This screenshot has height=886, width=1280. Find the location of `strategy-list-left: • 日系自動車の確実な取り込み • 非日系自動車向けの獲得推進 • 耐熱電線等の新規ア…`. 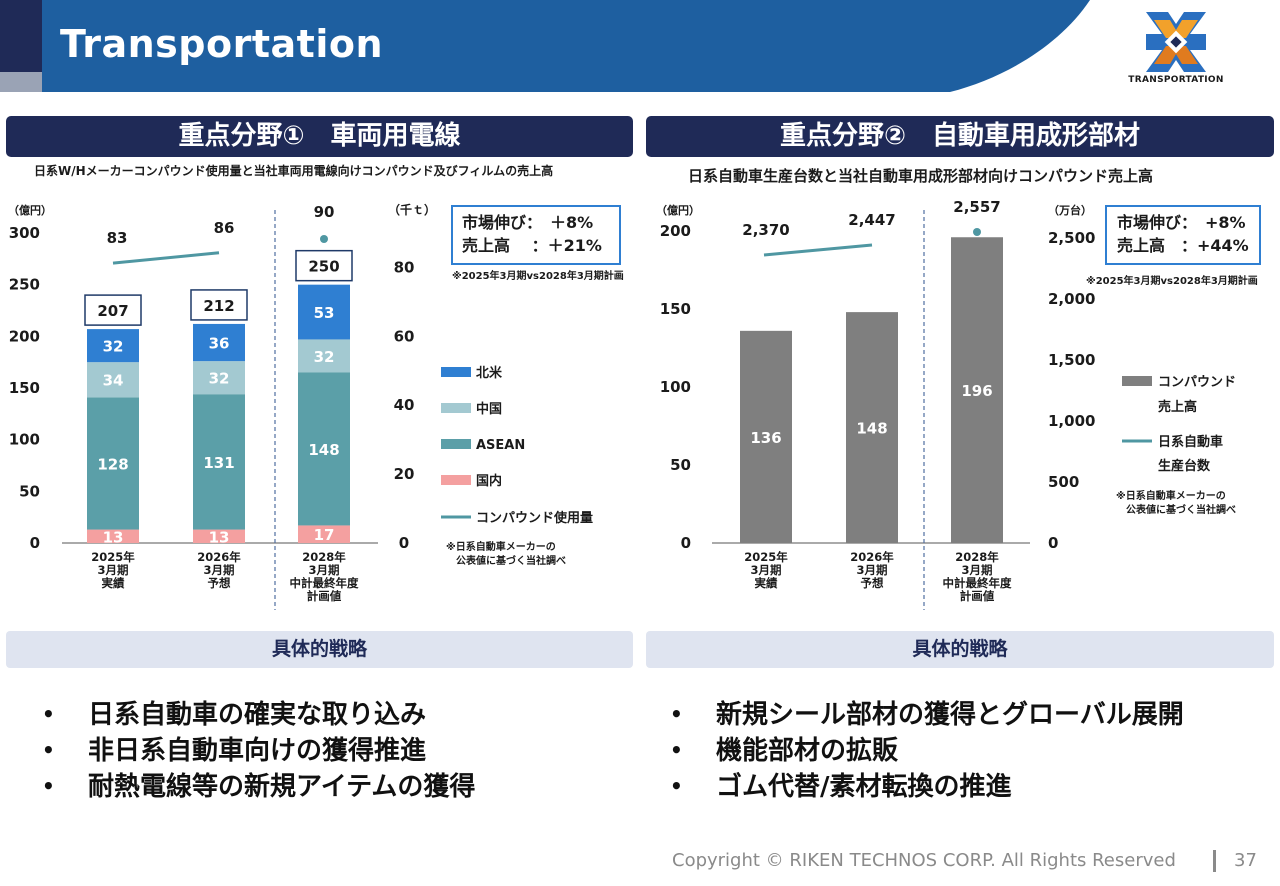

strategy-list-left: • 日系自動車の確実な取り込み • 非日系自動車向けの獲得推進 • 耐熱電線等の新規ア… is located at coordinates (258, 751).